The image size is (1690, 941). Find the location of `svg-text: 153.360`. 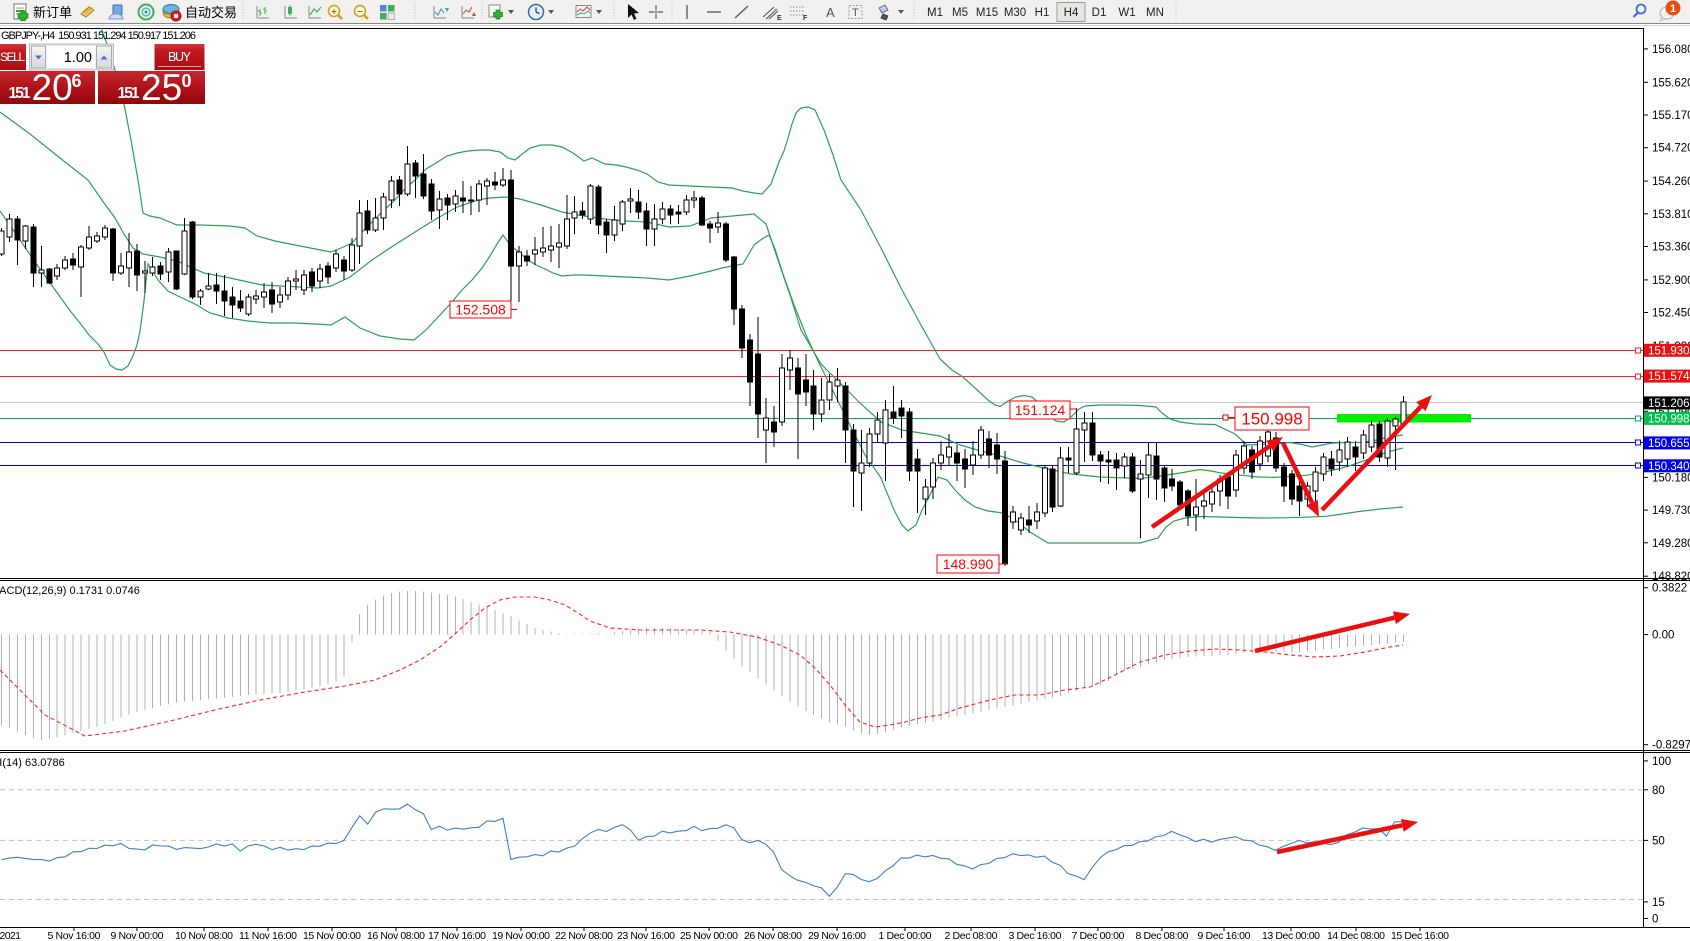

svg-text: 153.360 is located at coordinates (1671, 248).